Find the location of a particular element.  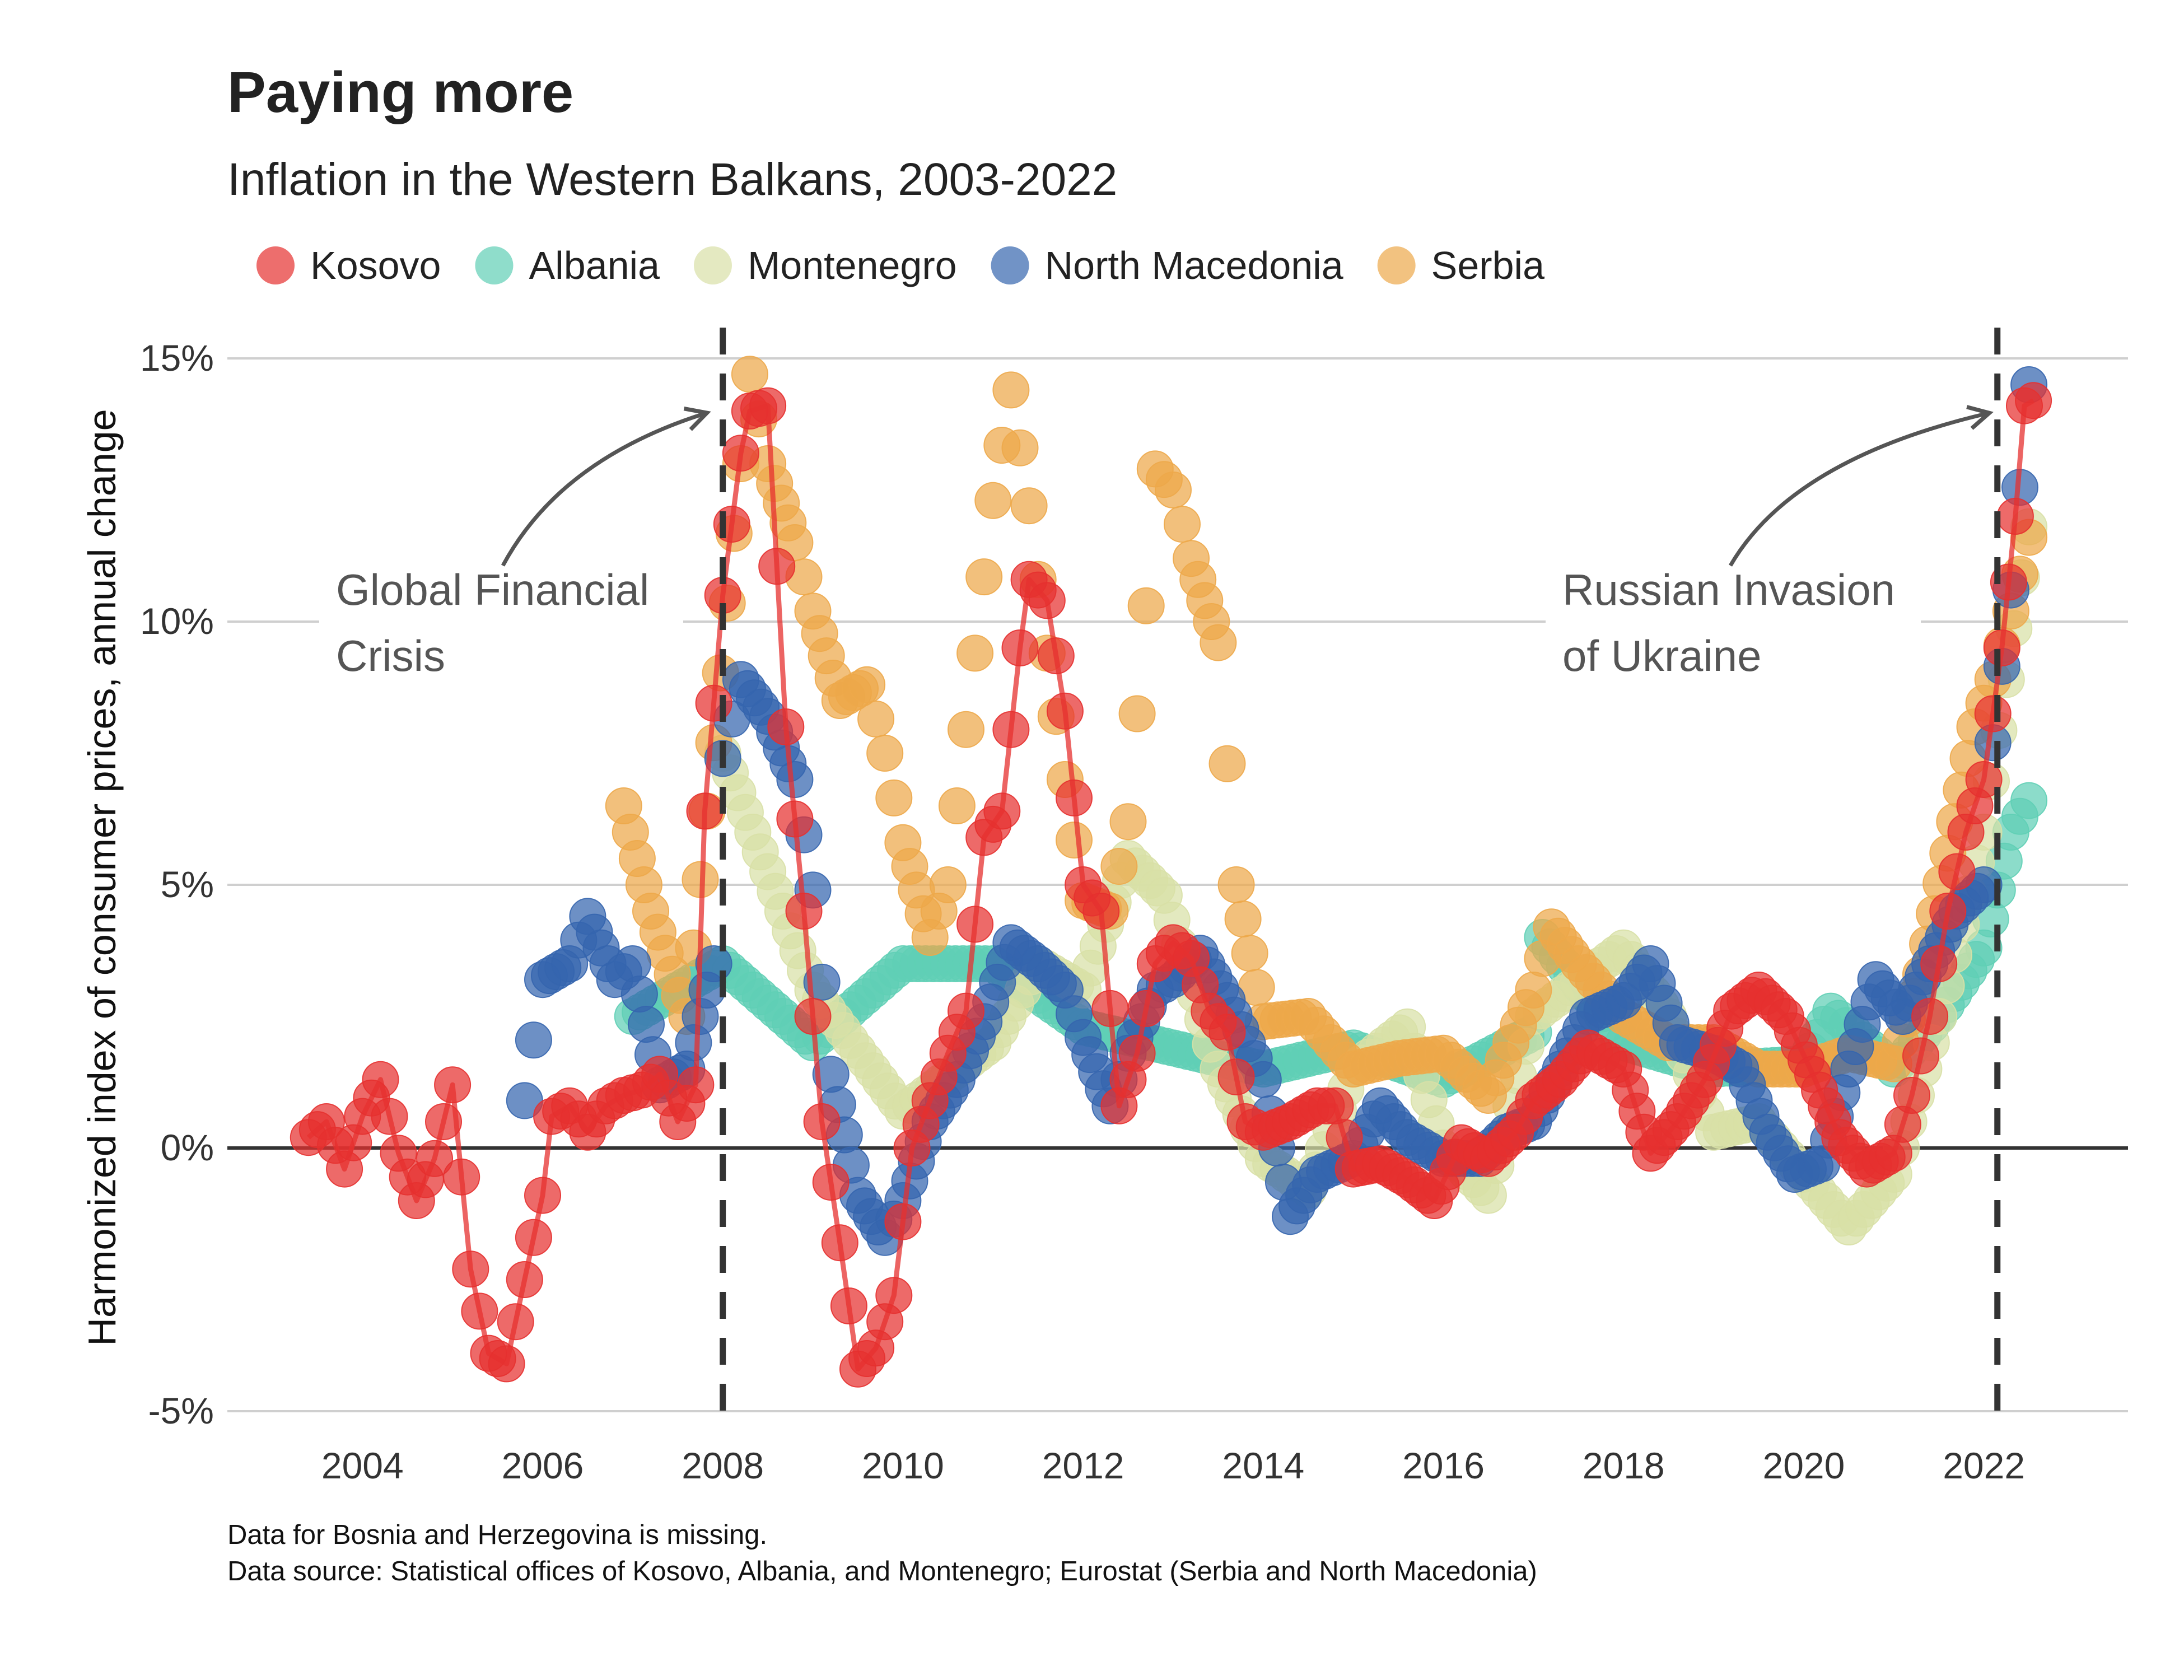

x-tick-label: 2020 is located at coordinates (1804, 1466).